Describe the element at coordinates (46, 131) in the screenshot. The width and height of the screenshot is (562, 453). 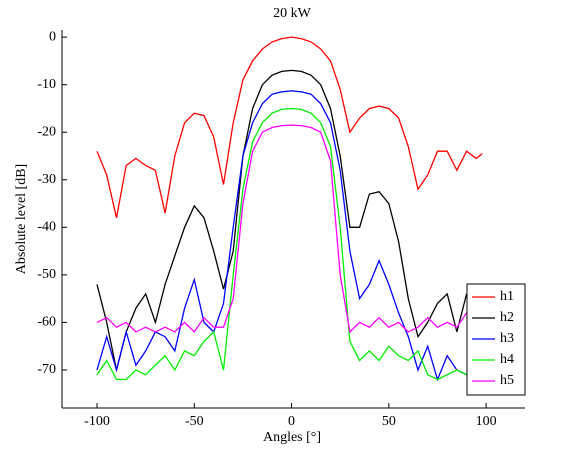
I see `y-tick-label: -20` at that location.